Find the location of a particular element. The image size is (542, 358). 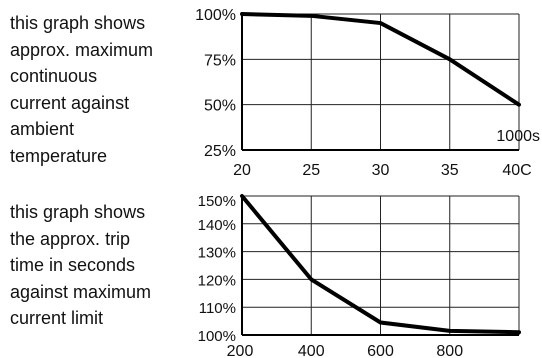

chart2-y-tick-label: 110% is located at coordinates (217, 308).